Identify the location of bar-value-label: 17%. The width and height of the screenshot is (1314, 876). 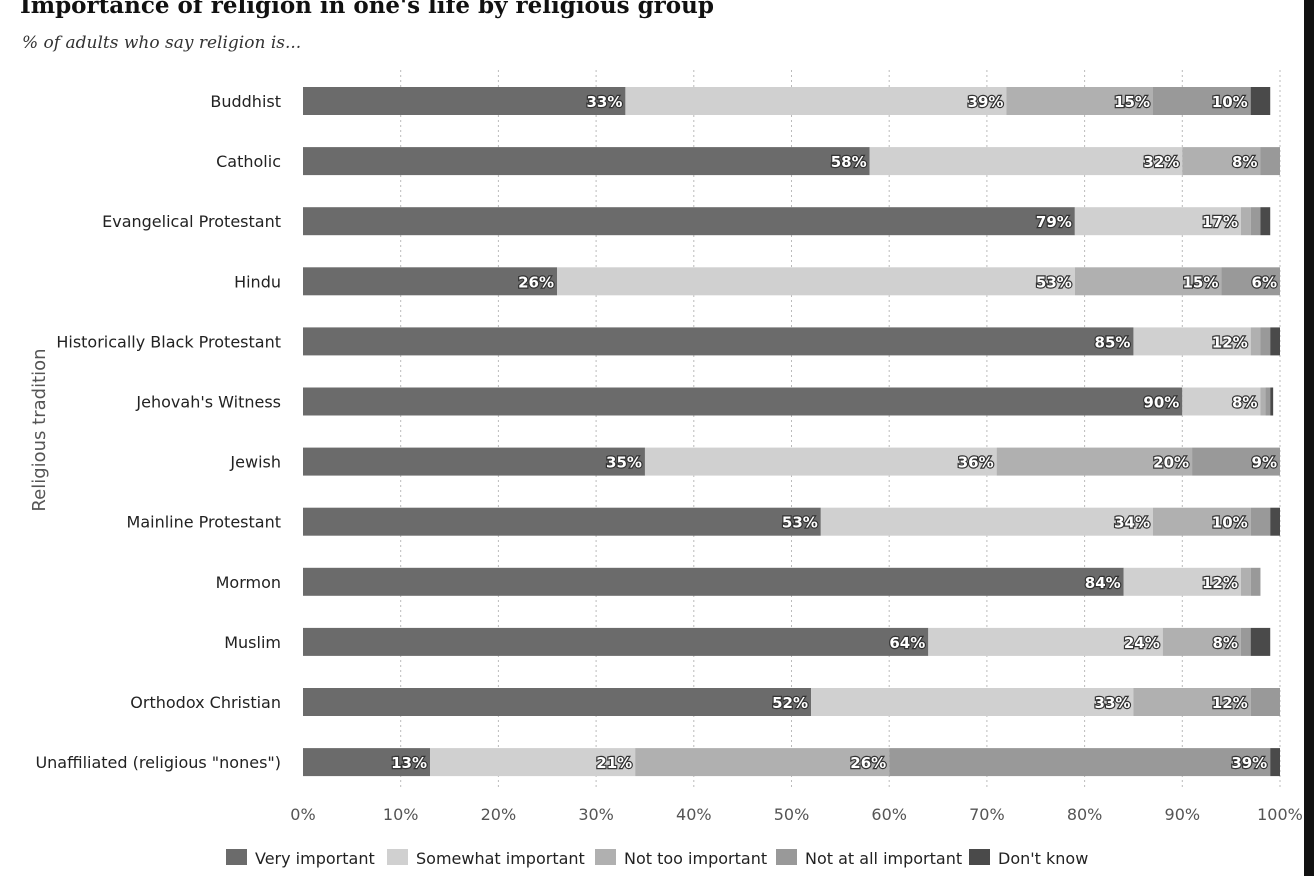
(1220, 222).